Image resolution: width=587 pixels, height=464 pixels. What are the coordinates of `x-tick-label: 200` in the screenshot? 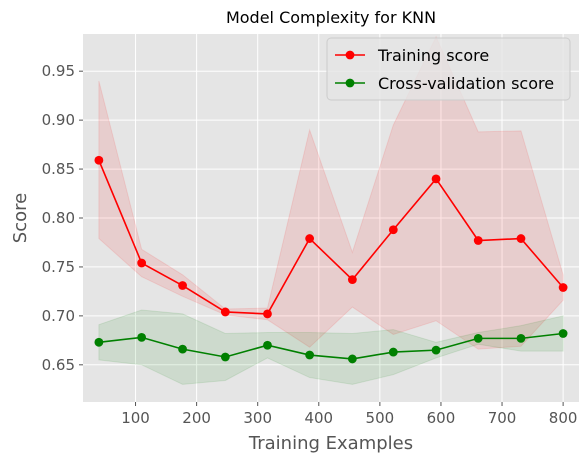 It's located at (196, 418).